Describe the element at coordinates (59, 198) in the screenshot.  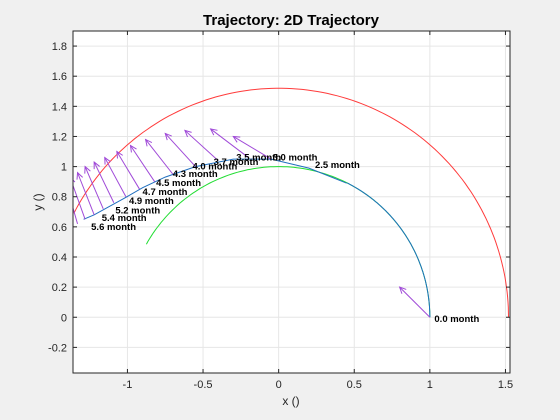
I see `y-tick-label: 0.8` at that location.